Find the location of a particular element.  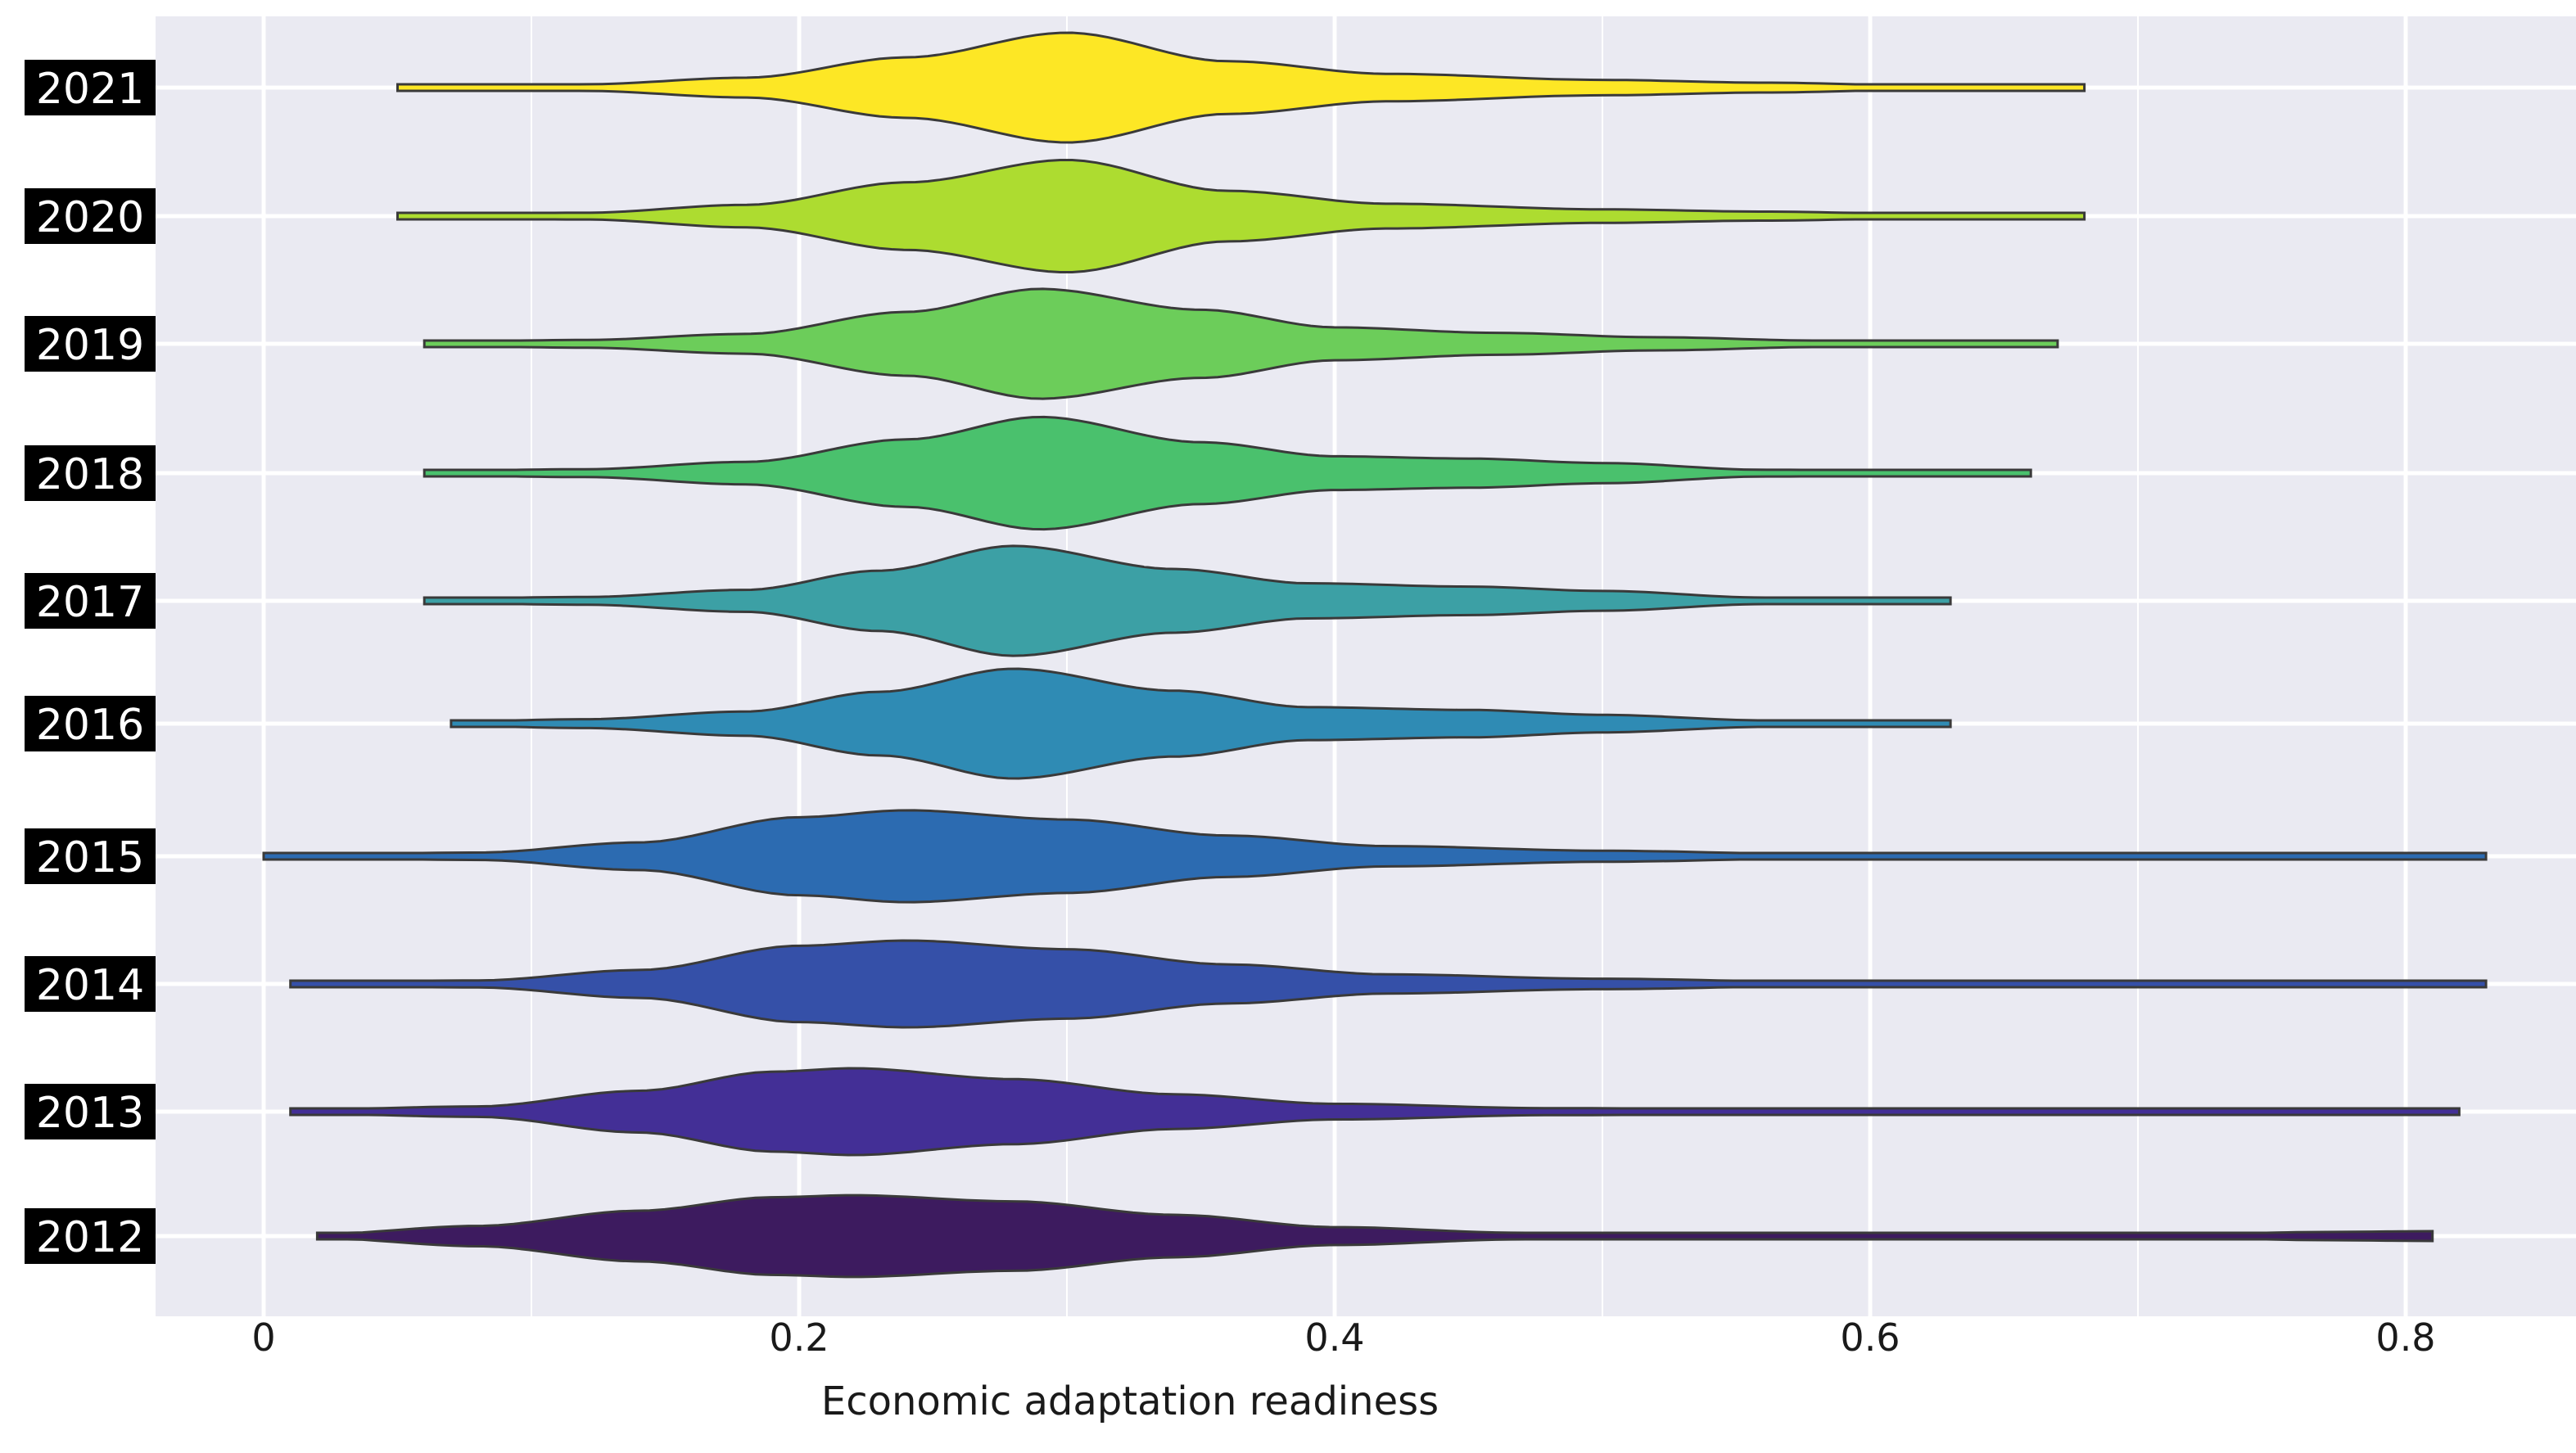

y-label-2012: 2012 is located at coordinates (90, 1236).